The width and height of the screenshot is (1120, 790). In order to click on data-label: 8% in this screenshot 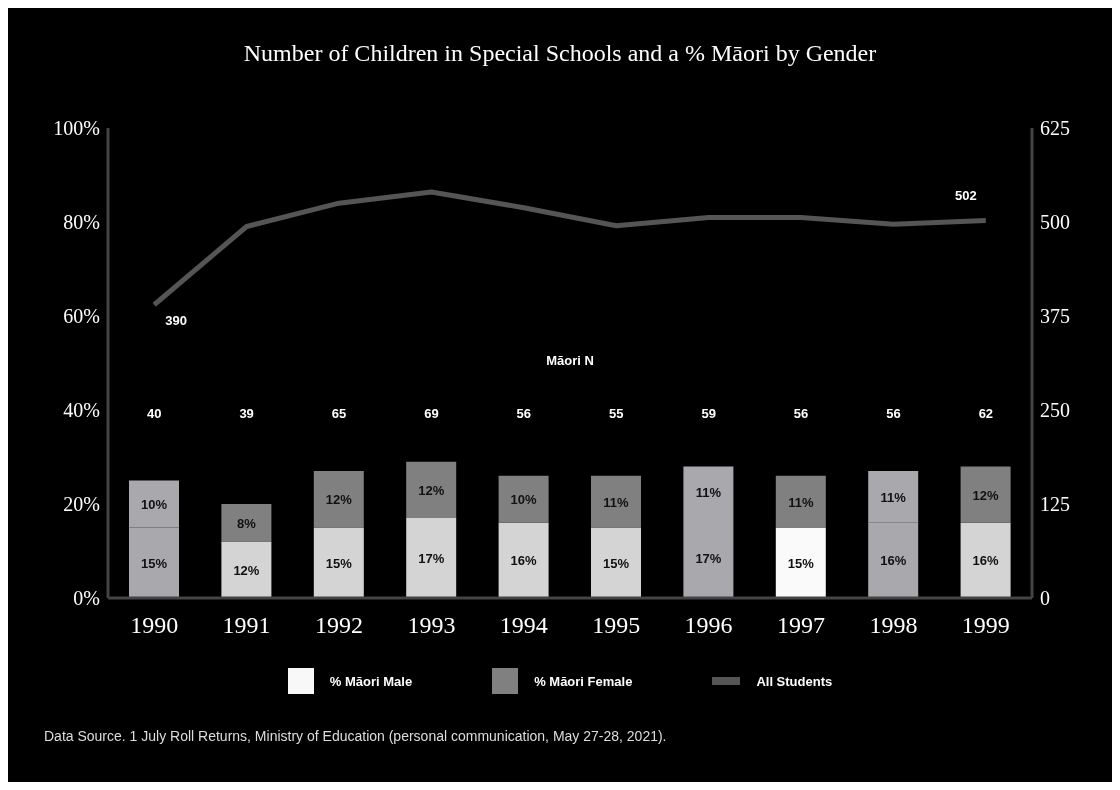, I will do `click(247, 523)`.